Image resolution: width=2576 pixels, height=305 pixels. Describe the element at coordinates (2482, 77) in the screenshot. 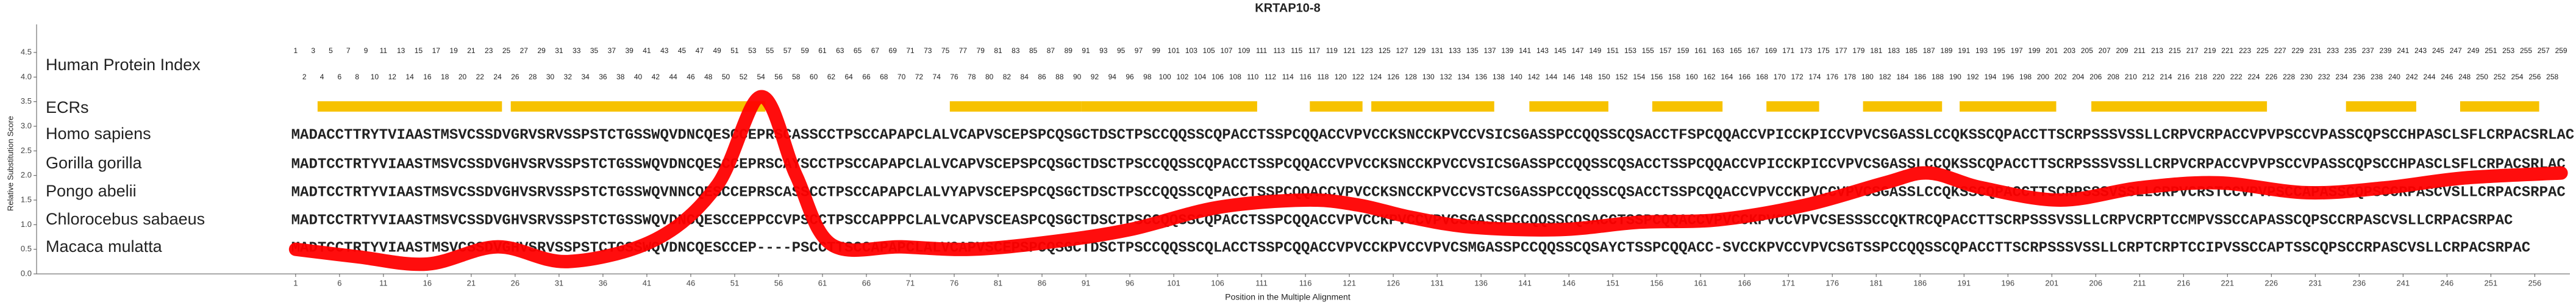

I see `human-index: 250` at that location.